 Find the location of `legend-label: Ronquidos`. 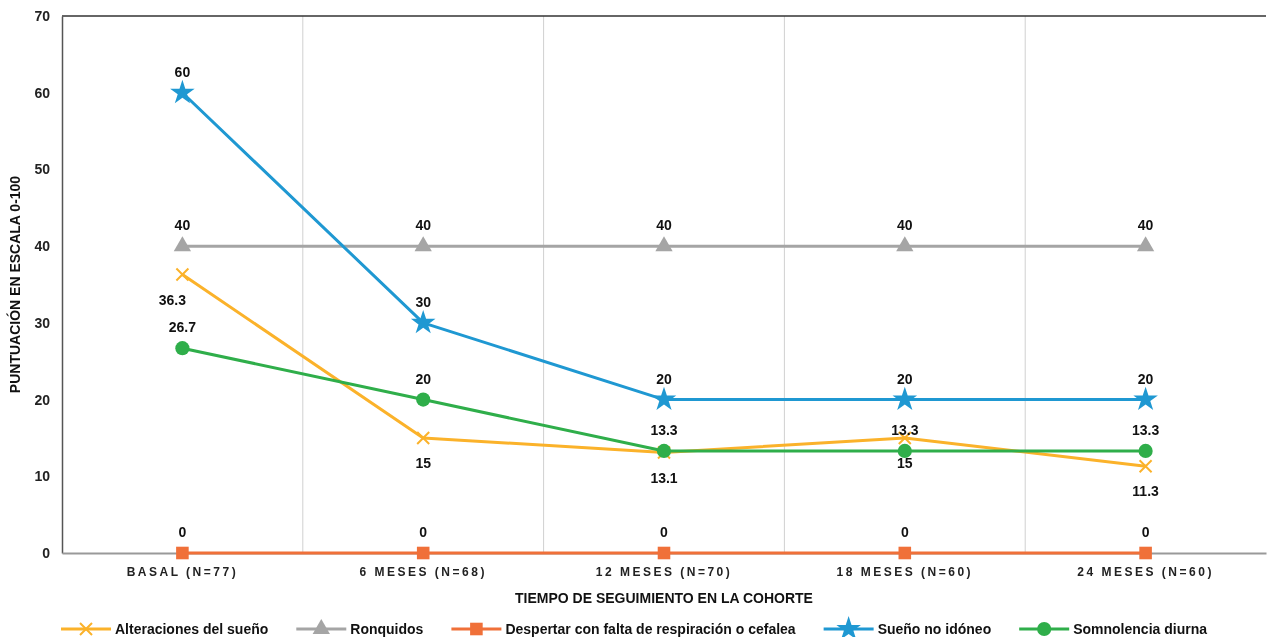

legend-label: Ronquidos is located at coordinates (387, 629).